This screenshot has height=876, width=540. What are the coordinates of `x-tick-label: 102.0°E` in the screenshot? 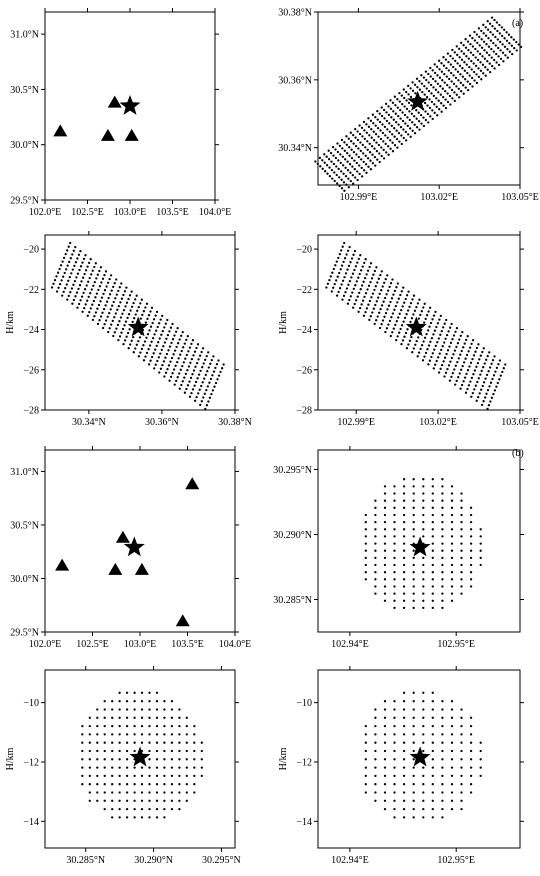 It's located at (45, 644).